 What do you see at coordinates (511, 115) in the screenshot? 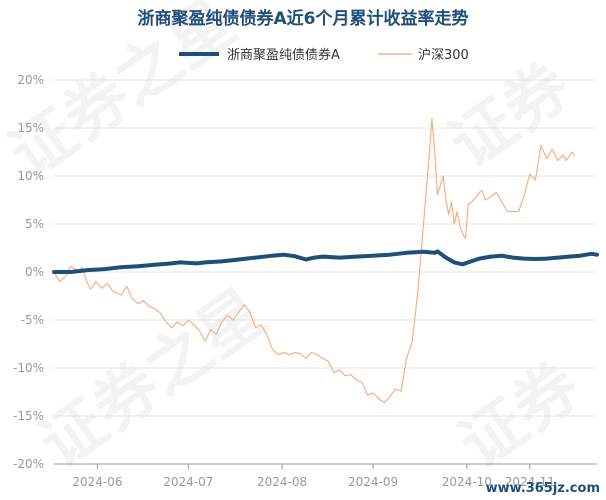
I see `watermark-text-side-top: 证券` at bounding box center [511, 115].